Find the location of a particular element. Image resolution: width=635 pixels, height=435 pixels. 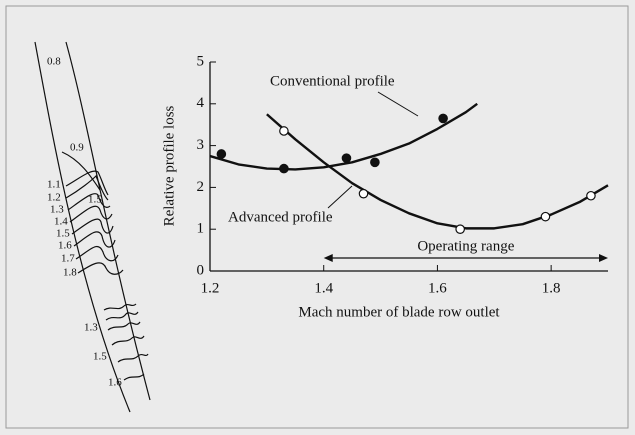

contour-label: 1.8 is located at coordinates (70, 273).